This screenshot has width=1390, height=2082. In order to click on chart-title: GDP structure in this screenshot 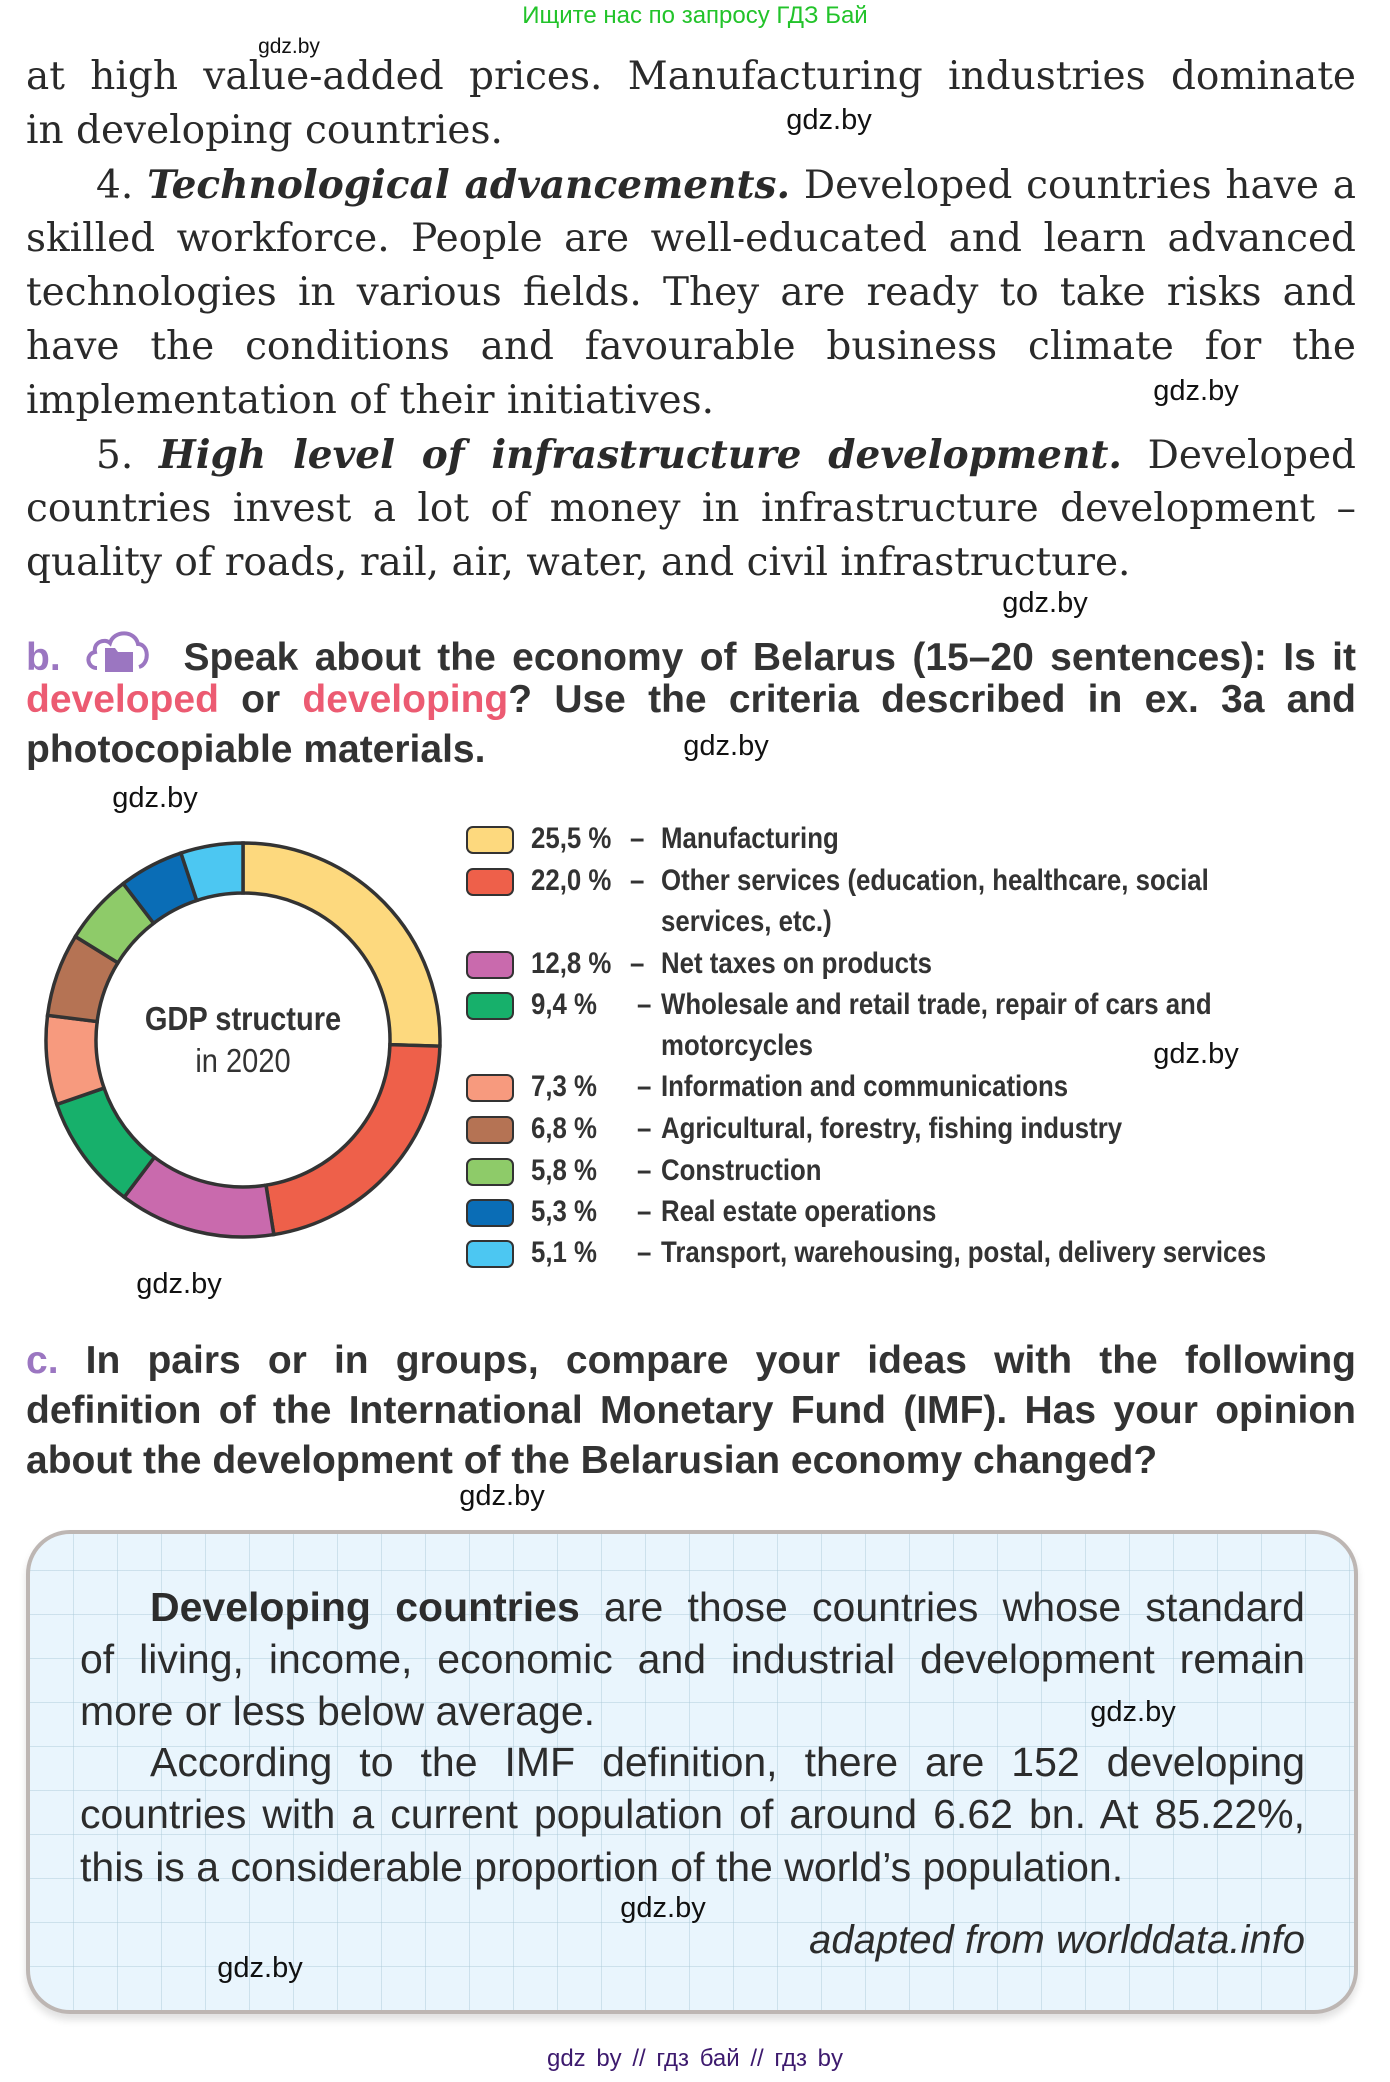, I will do `click(243, 1018)`.